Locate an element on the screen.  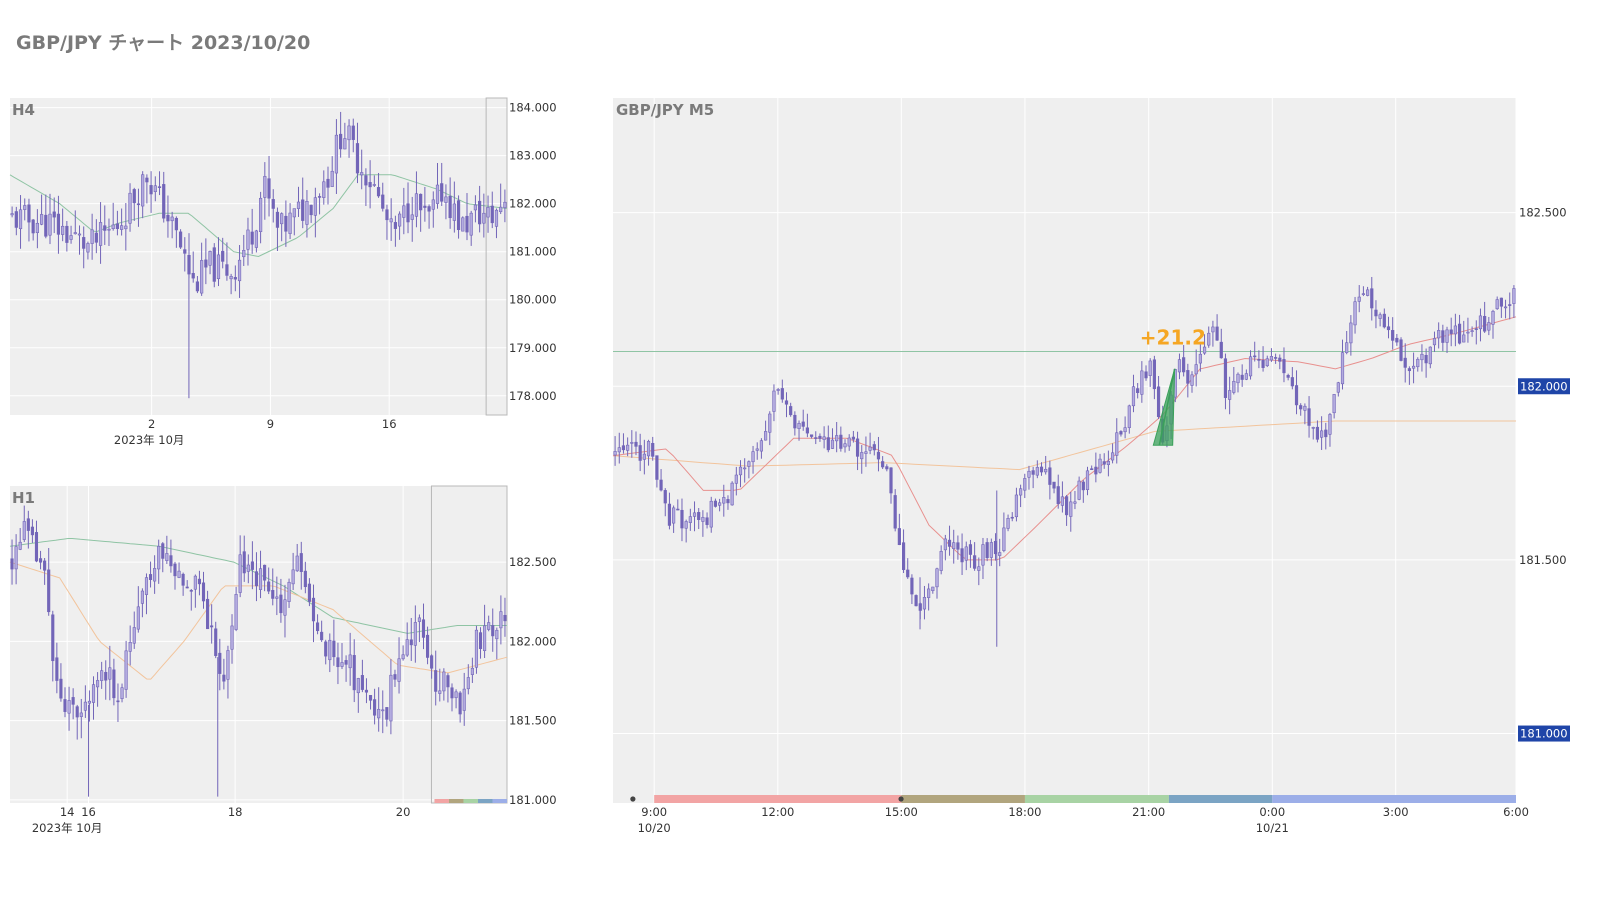
m5-x-sublabel: 10/20 is located at coordinates (654, 828).